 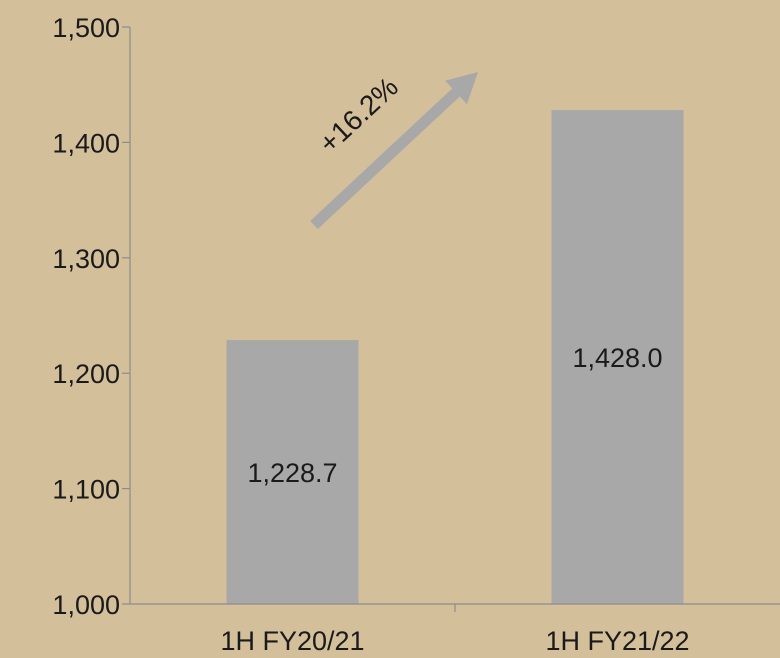 I want to click on y-tick-label-3: 1,200, so click(x=86, y=374).